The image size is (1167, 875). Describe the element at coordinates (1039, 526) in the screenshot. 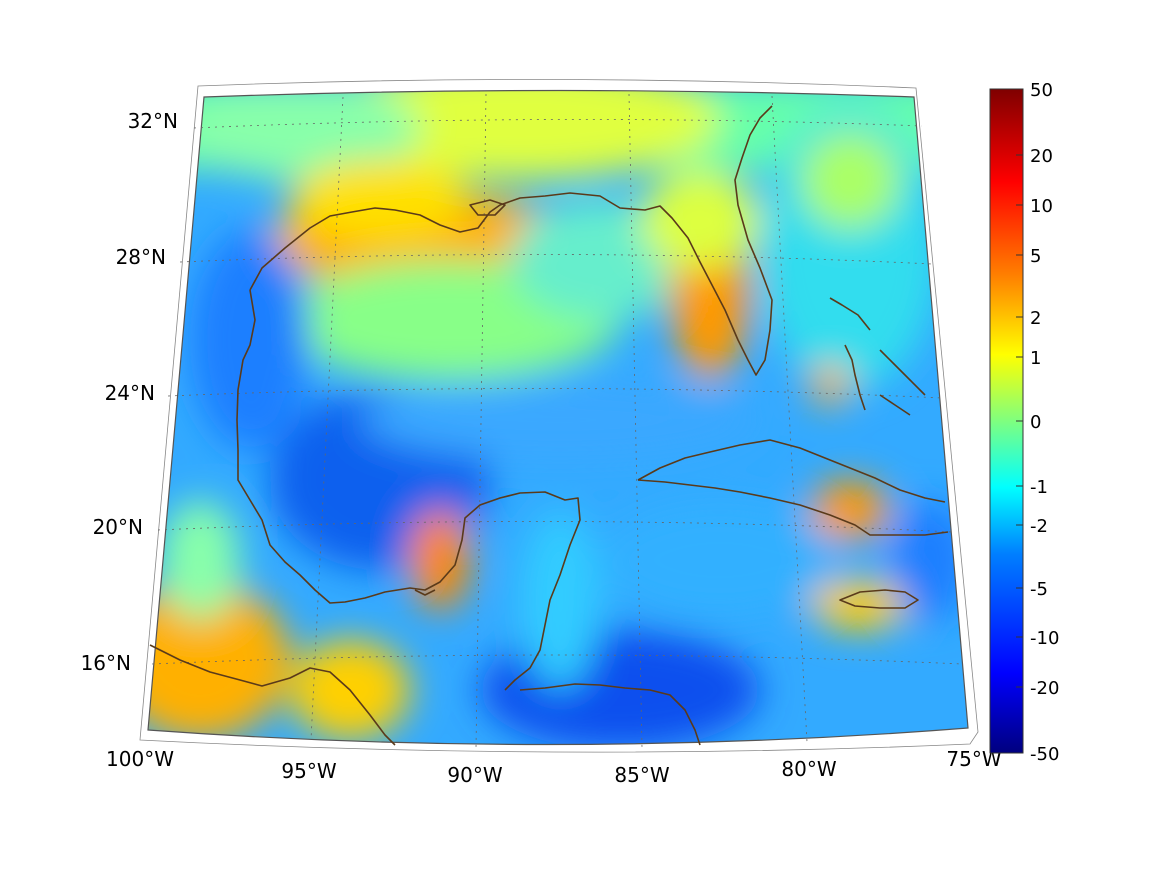

I see `colorbar-tick-label: -2` at that location.